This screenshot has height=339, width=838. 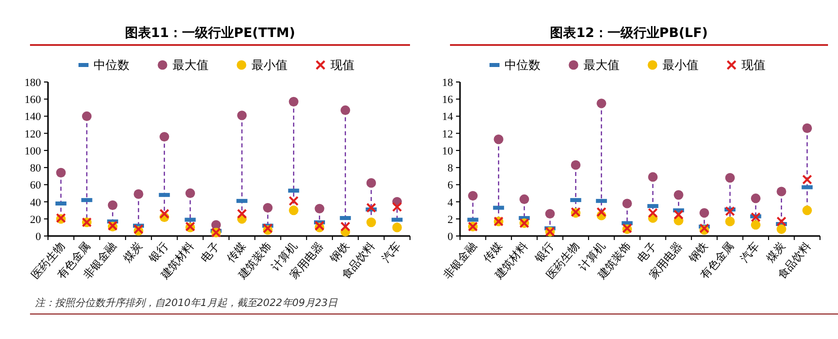 I want to click on y-tick-label: 0, so click(x=39, y=237).